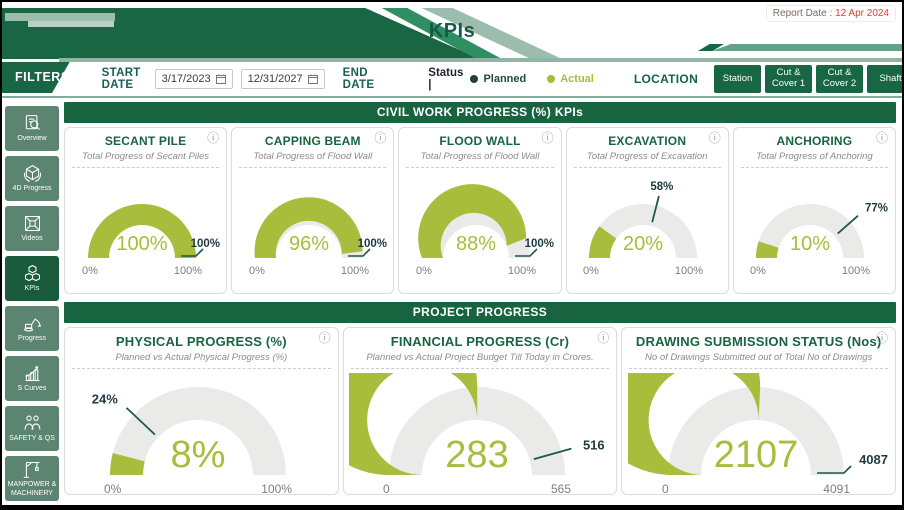 This screenshot has height=510, width=904. Describe the element at coordinates (647, 156) in the screenshot. I see `card-subtitle: Total Progress of Excavation` at that location.